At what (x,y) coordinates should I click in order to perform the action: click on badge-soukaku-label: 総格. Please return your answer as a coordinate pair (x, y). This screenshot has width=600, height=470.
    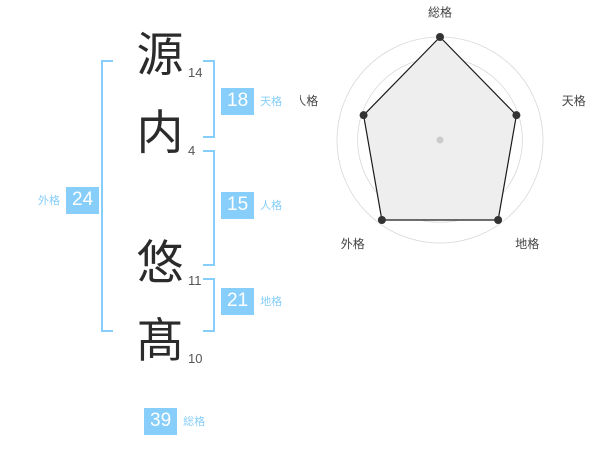
    Looking at the image, I should click on (194, 422).